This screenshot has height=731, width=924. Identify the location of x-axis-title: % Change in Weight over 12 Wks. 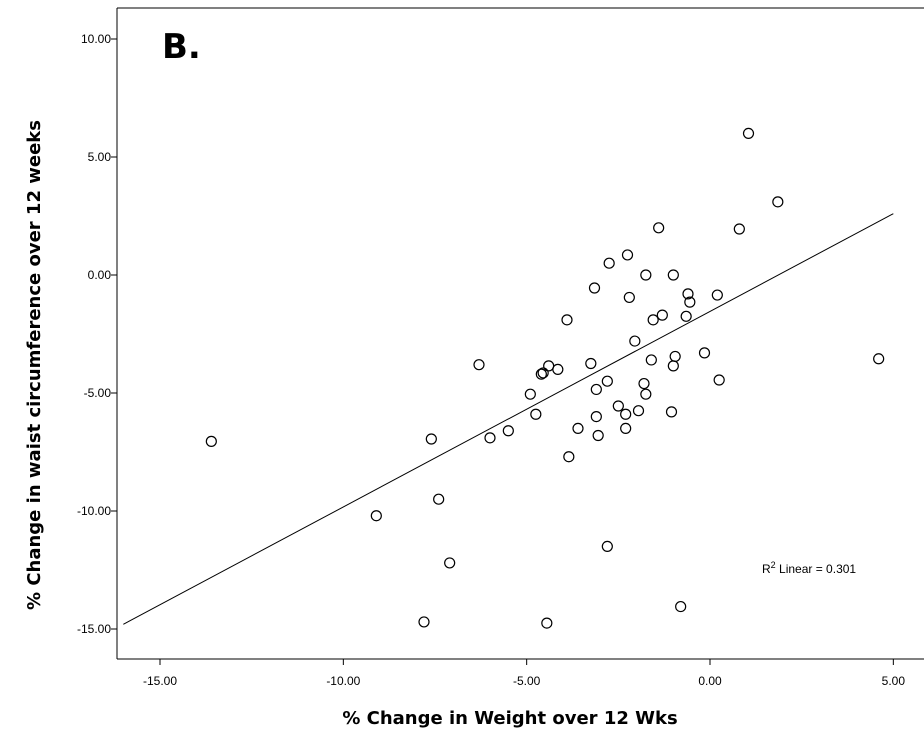
(509, 718).